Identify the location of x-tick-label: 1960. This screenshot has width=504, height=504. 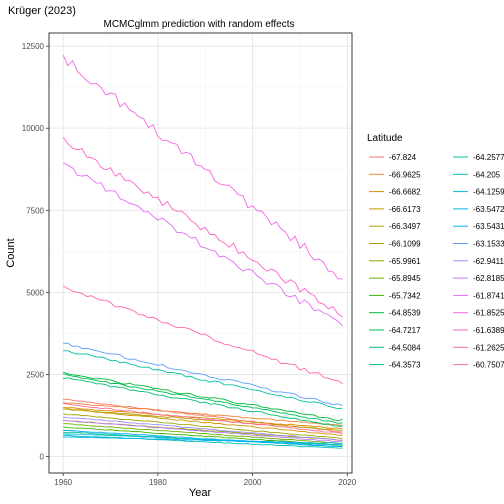
(63, 482).